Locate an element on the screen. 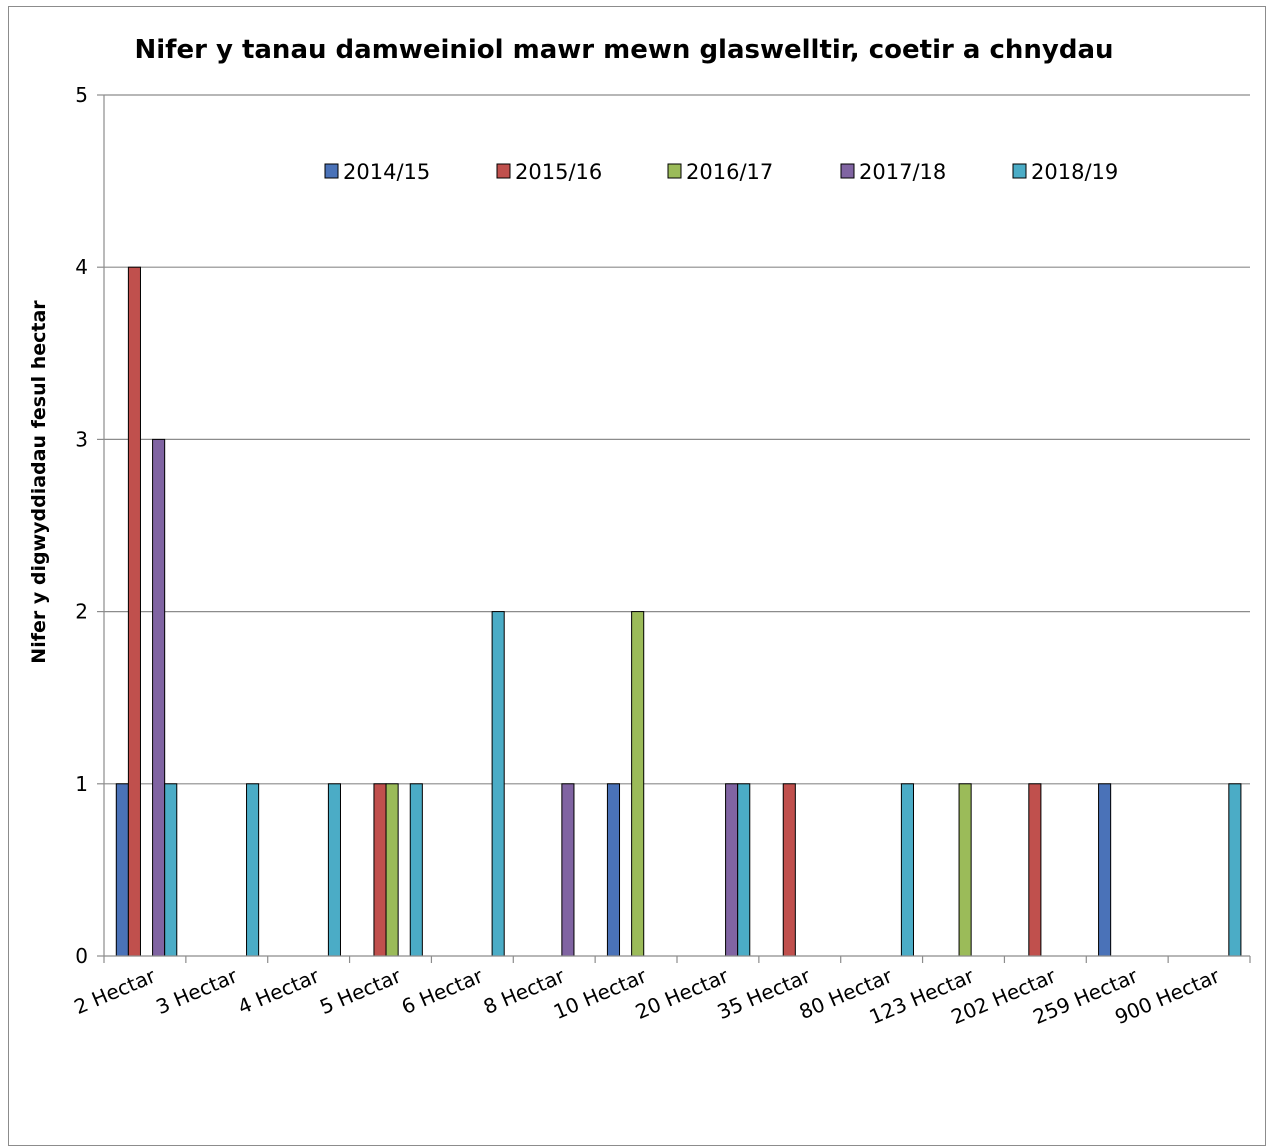  y-tick-label-1: 1 is located at coordinates (81, 784).